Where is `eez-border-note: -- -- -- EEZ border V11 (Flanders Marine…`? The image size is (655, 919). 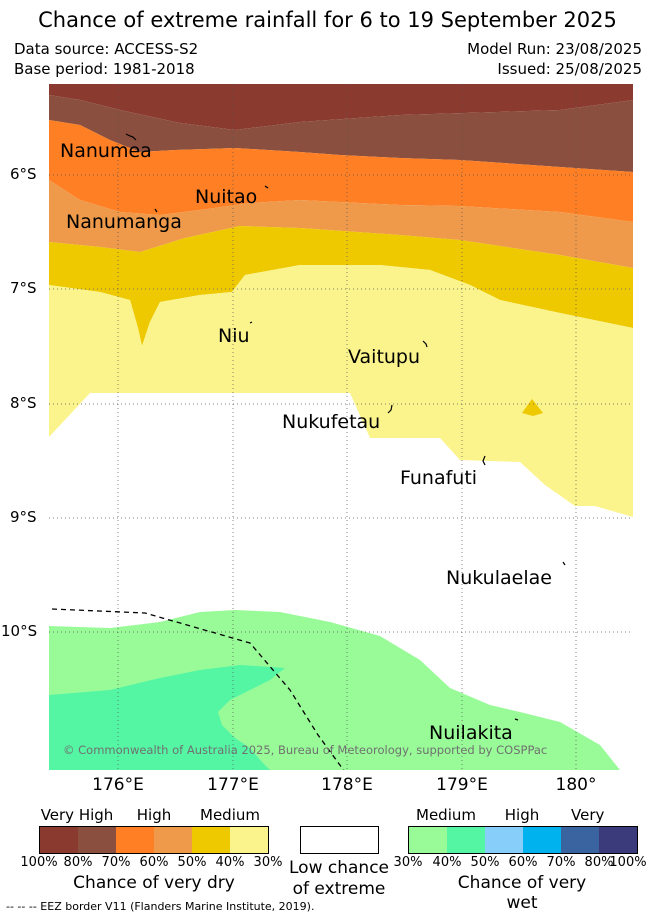
eez-border-note: -- -- -- EEZ border V11 (Flanders Marine… is located at coordinates (160, 906).